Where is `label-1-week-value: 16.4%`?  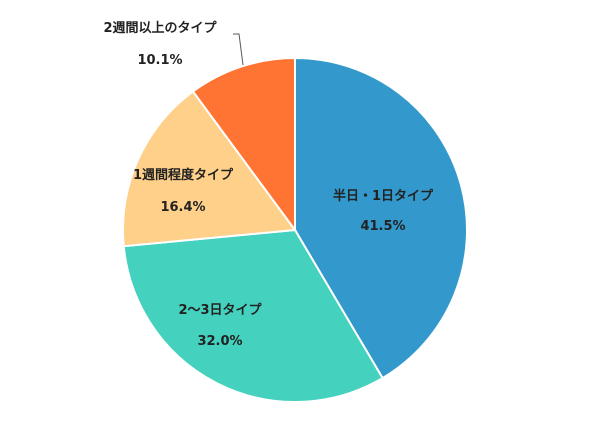 label-1-week-value: 16.4% is located at coordinates (182, 207).